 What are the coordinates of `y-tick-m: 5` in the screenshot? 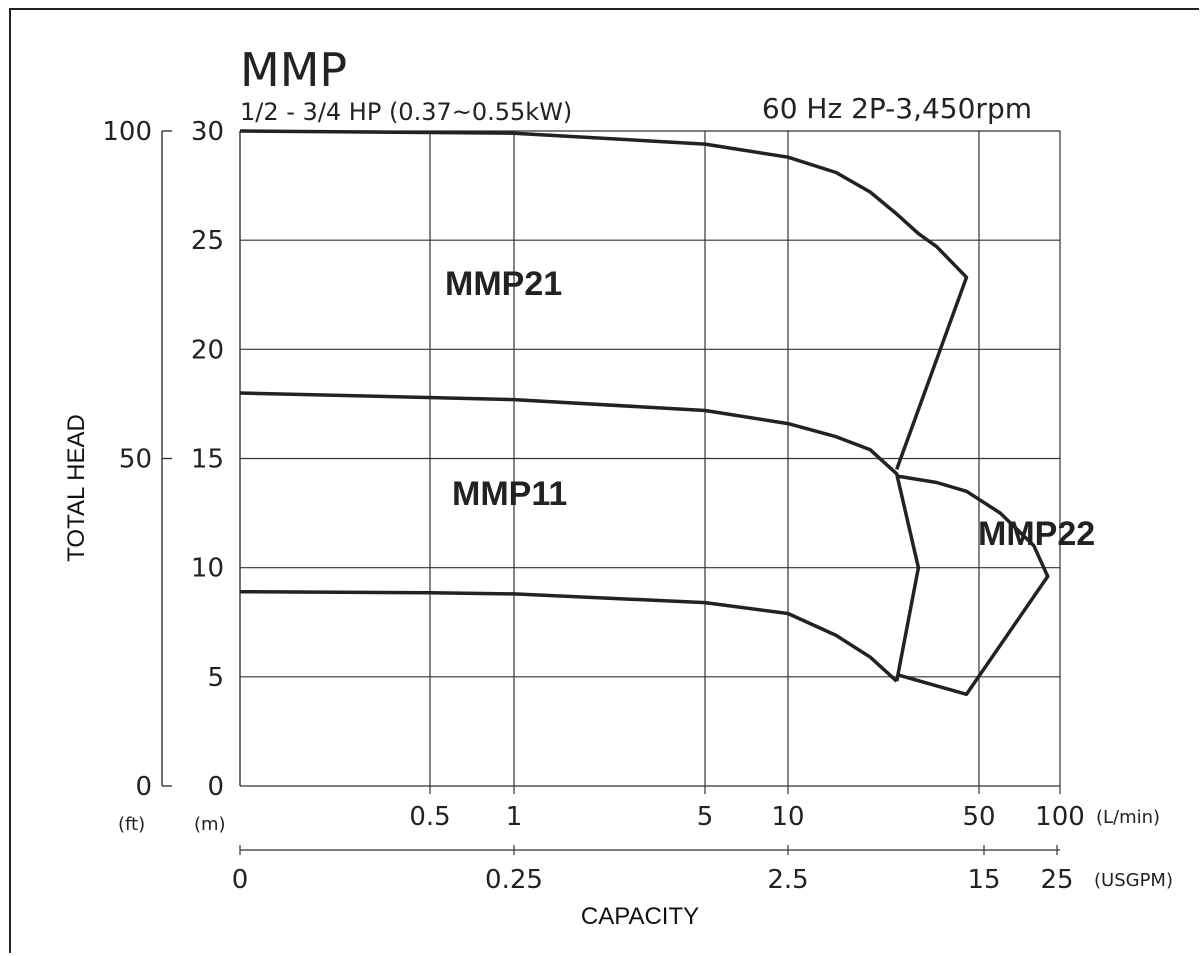 It's located at (215, 678).